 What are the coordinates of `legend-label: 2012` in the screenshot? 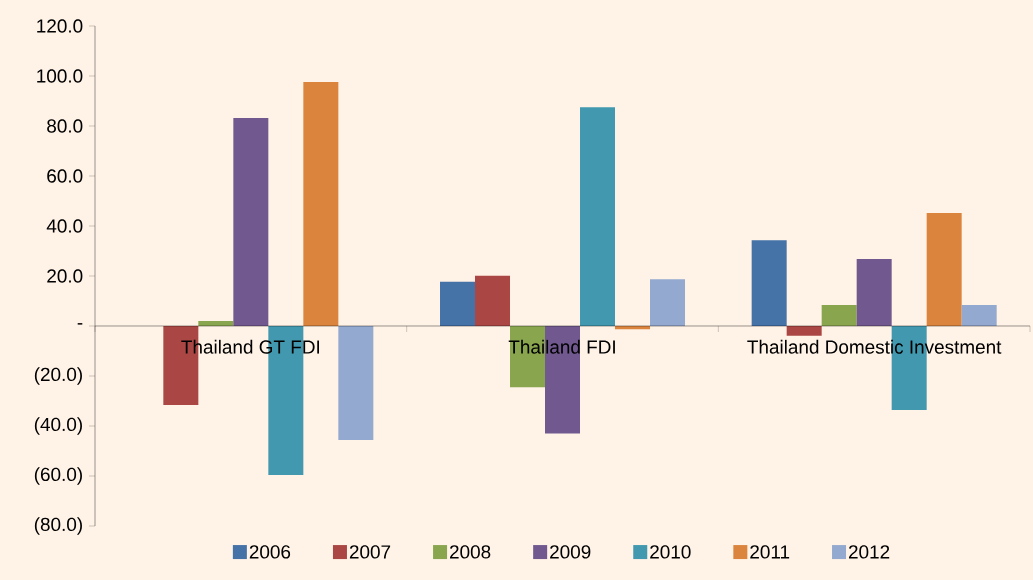 It's located at (869, 552).